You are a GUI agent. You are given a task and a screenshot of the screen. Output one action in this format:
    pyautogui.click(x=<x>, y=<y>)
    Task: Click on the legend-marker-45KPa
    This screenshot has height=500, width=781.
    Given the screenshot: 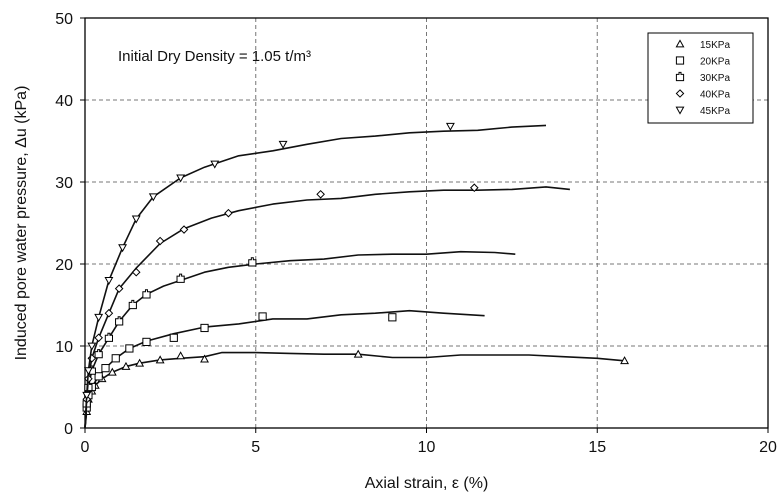 What is the action you would take?
    pyautogui.click(x=680, y=110)
    